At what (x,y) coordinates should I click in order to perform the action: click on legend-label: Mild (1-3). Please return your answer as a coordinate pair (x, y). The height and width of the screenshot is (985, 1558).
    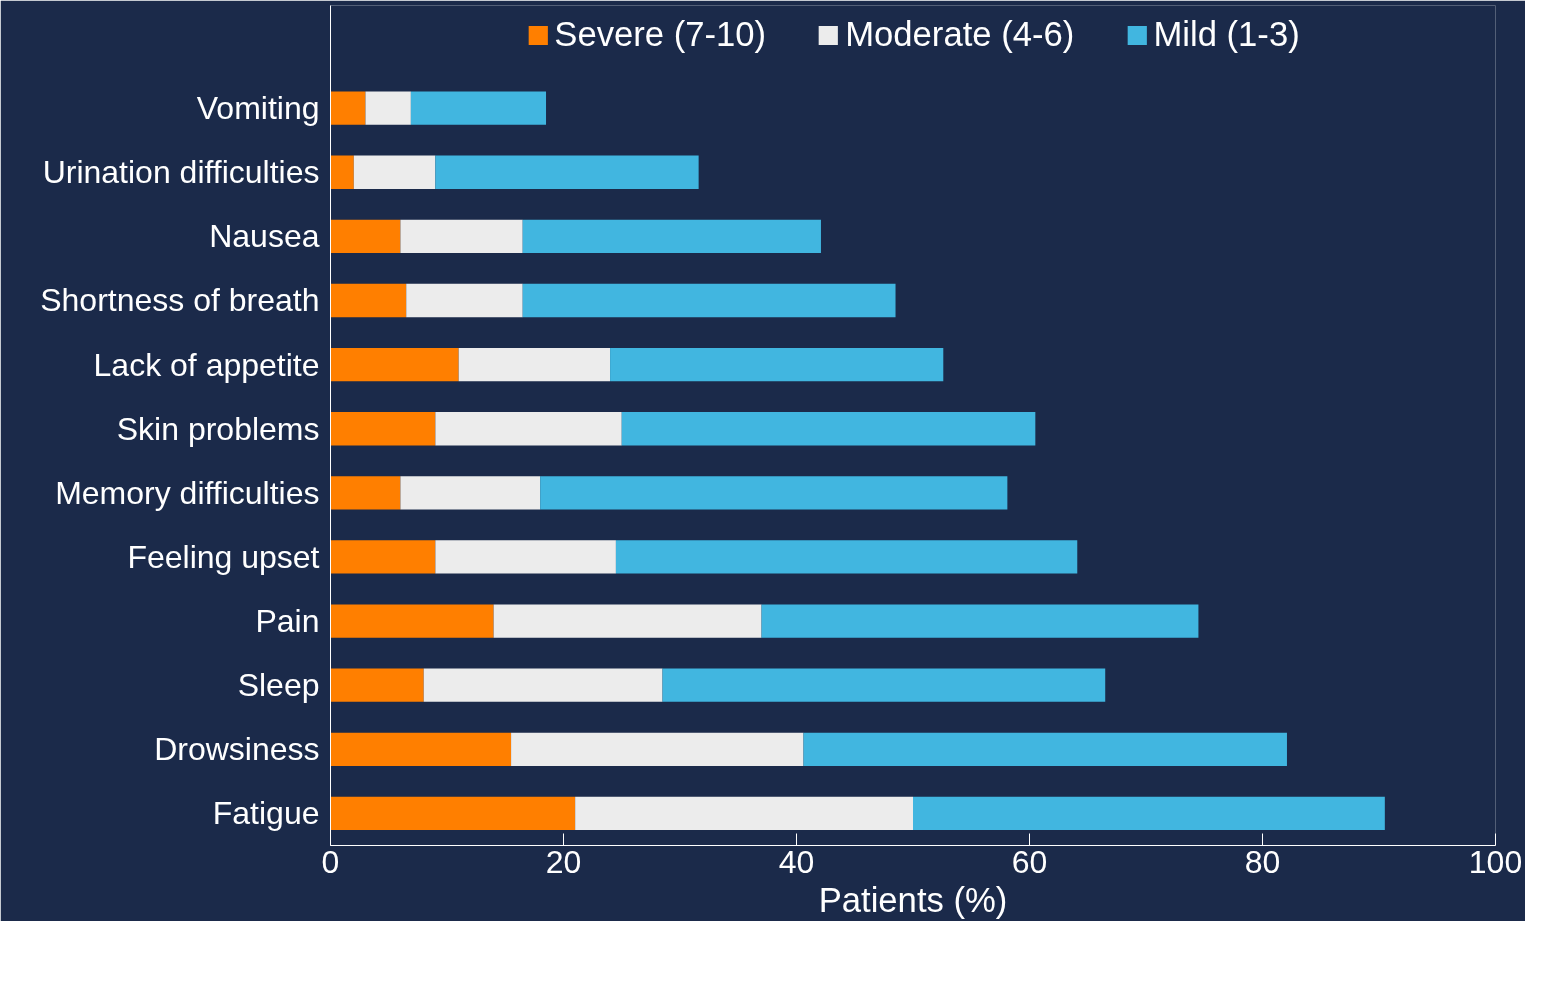
    Looking at the image, I should click on (1226, 34).